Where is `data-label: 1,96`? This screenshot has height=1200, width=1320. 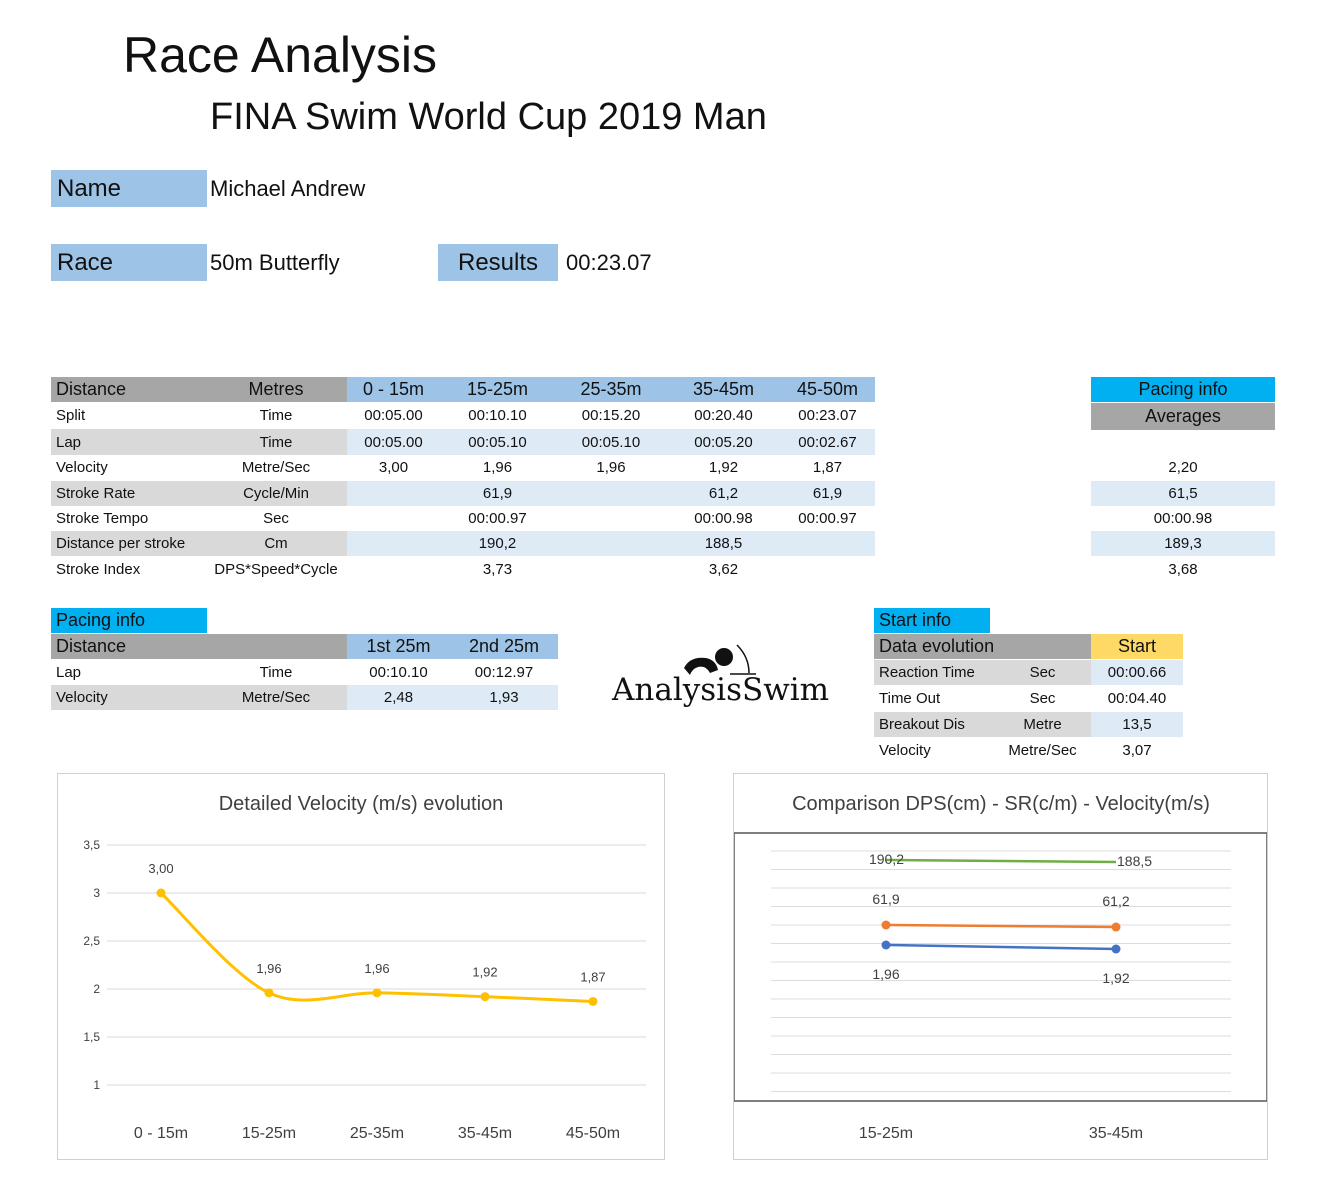
data-label: 1,96 is located at coordinates (376, 968).